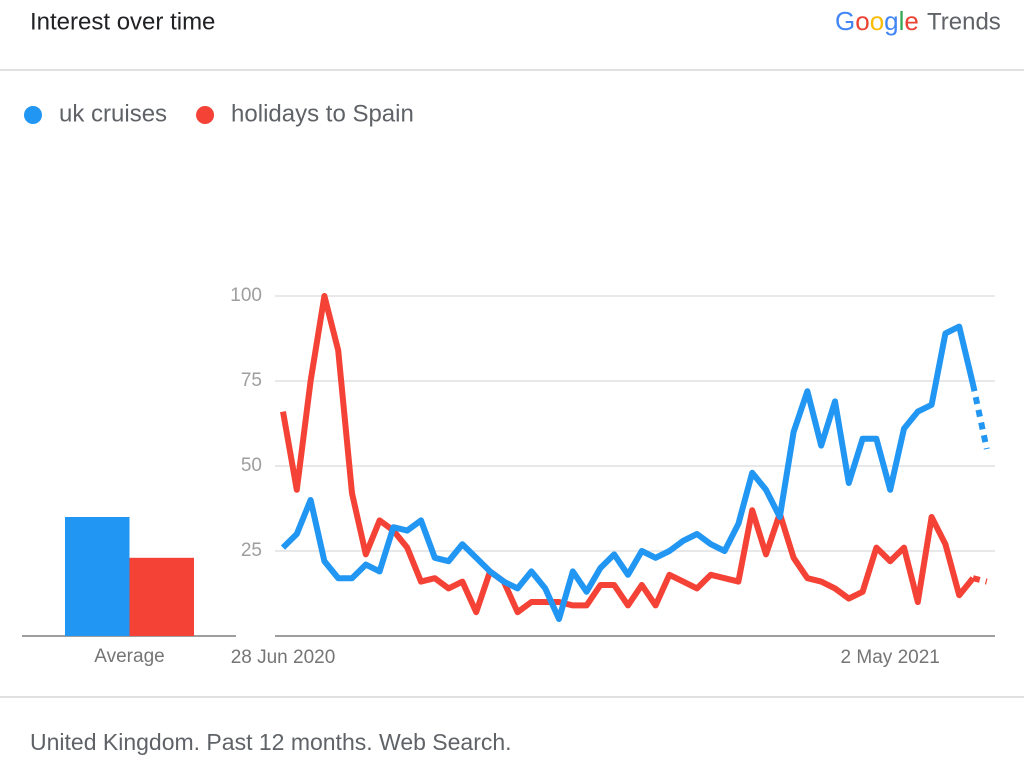  I want to click on y-tick-label: 100, so click(246, 295).